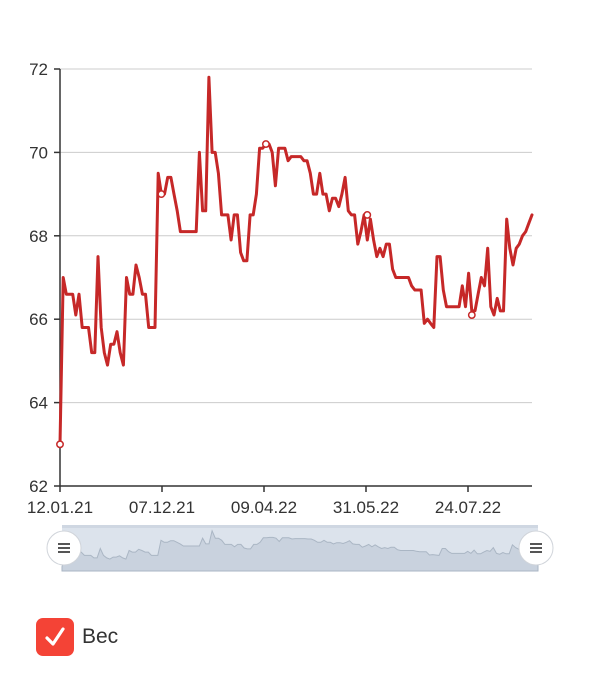 This screenshot has width=592, height=680. I want to click on legend-item-weight: Вес, so click(77, 637).